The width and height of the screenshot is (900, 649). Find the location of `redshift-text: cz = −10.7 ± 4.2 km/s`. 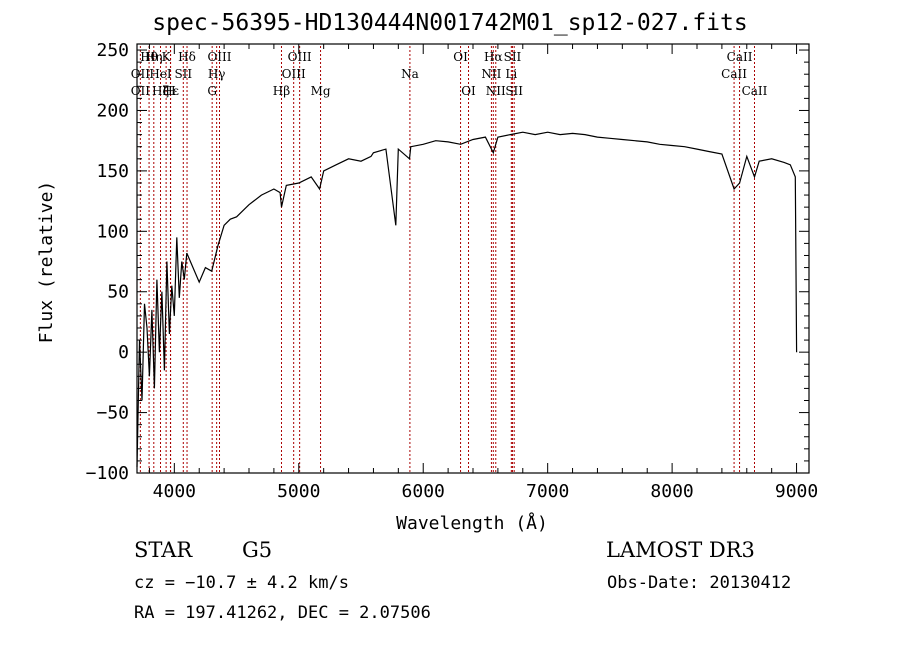

redshift-text: cz = −10.7 ± 4.2 km/s is located at coordinates (241, 583).